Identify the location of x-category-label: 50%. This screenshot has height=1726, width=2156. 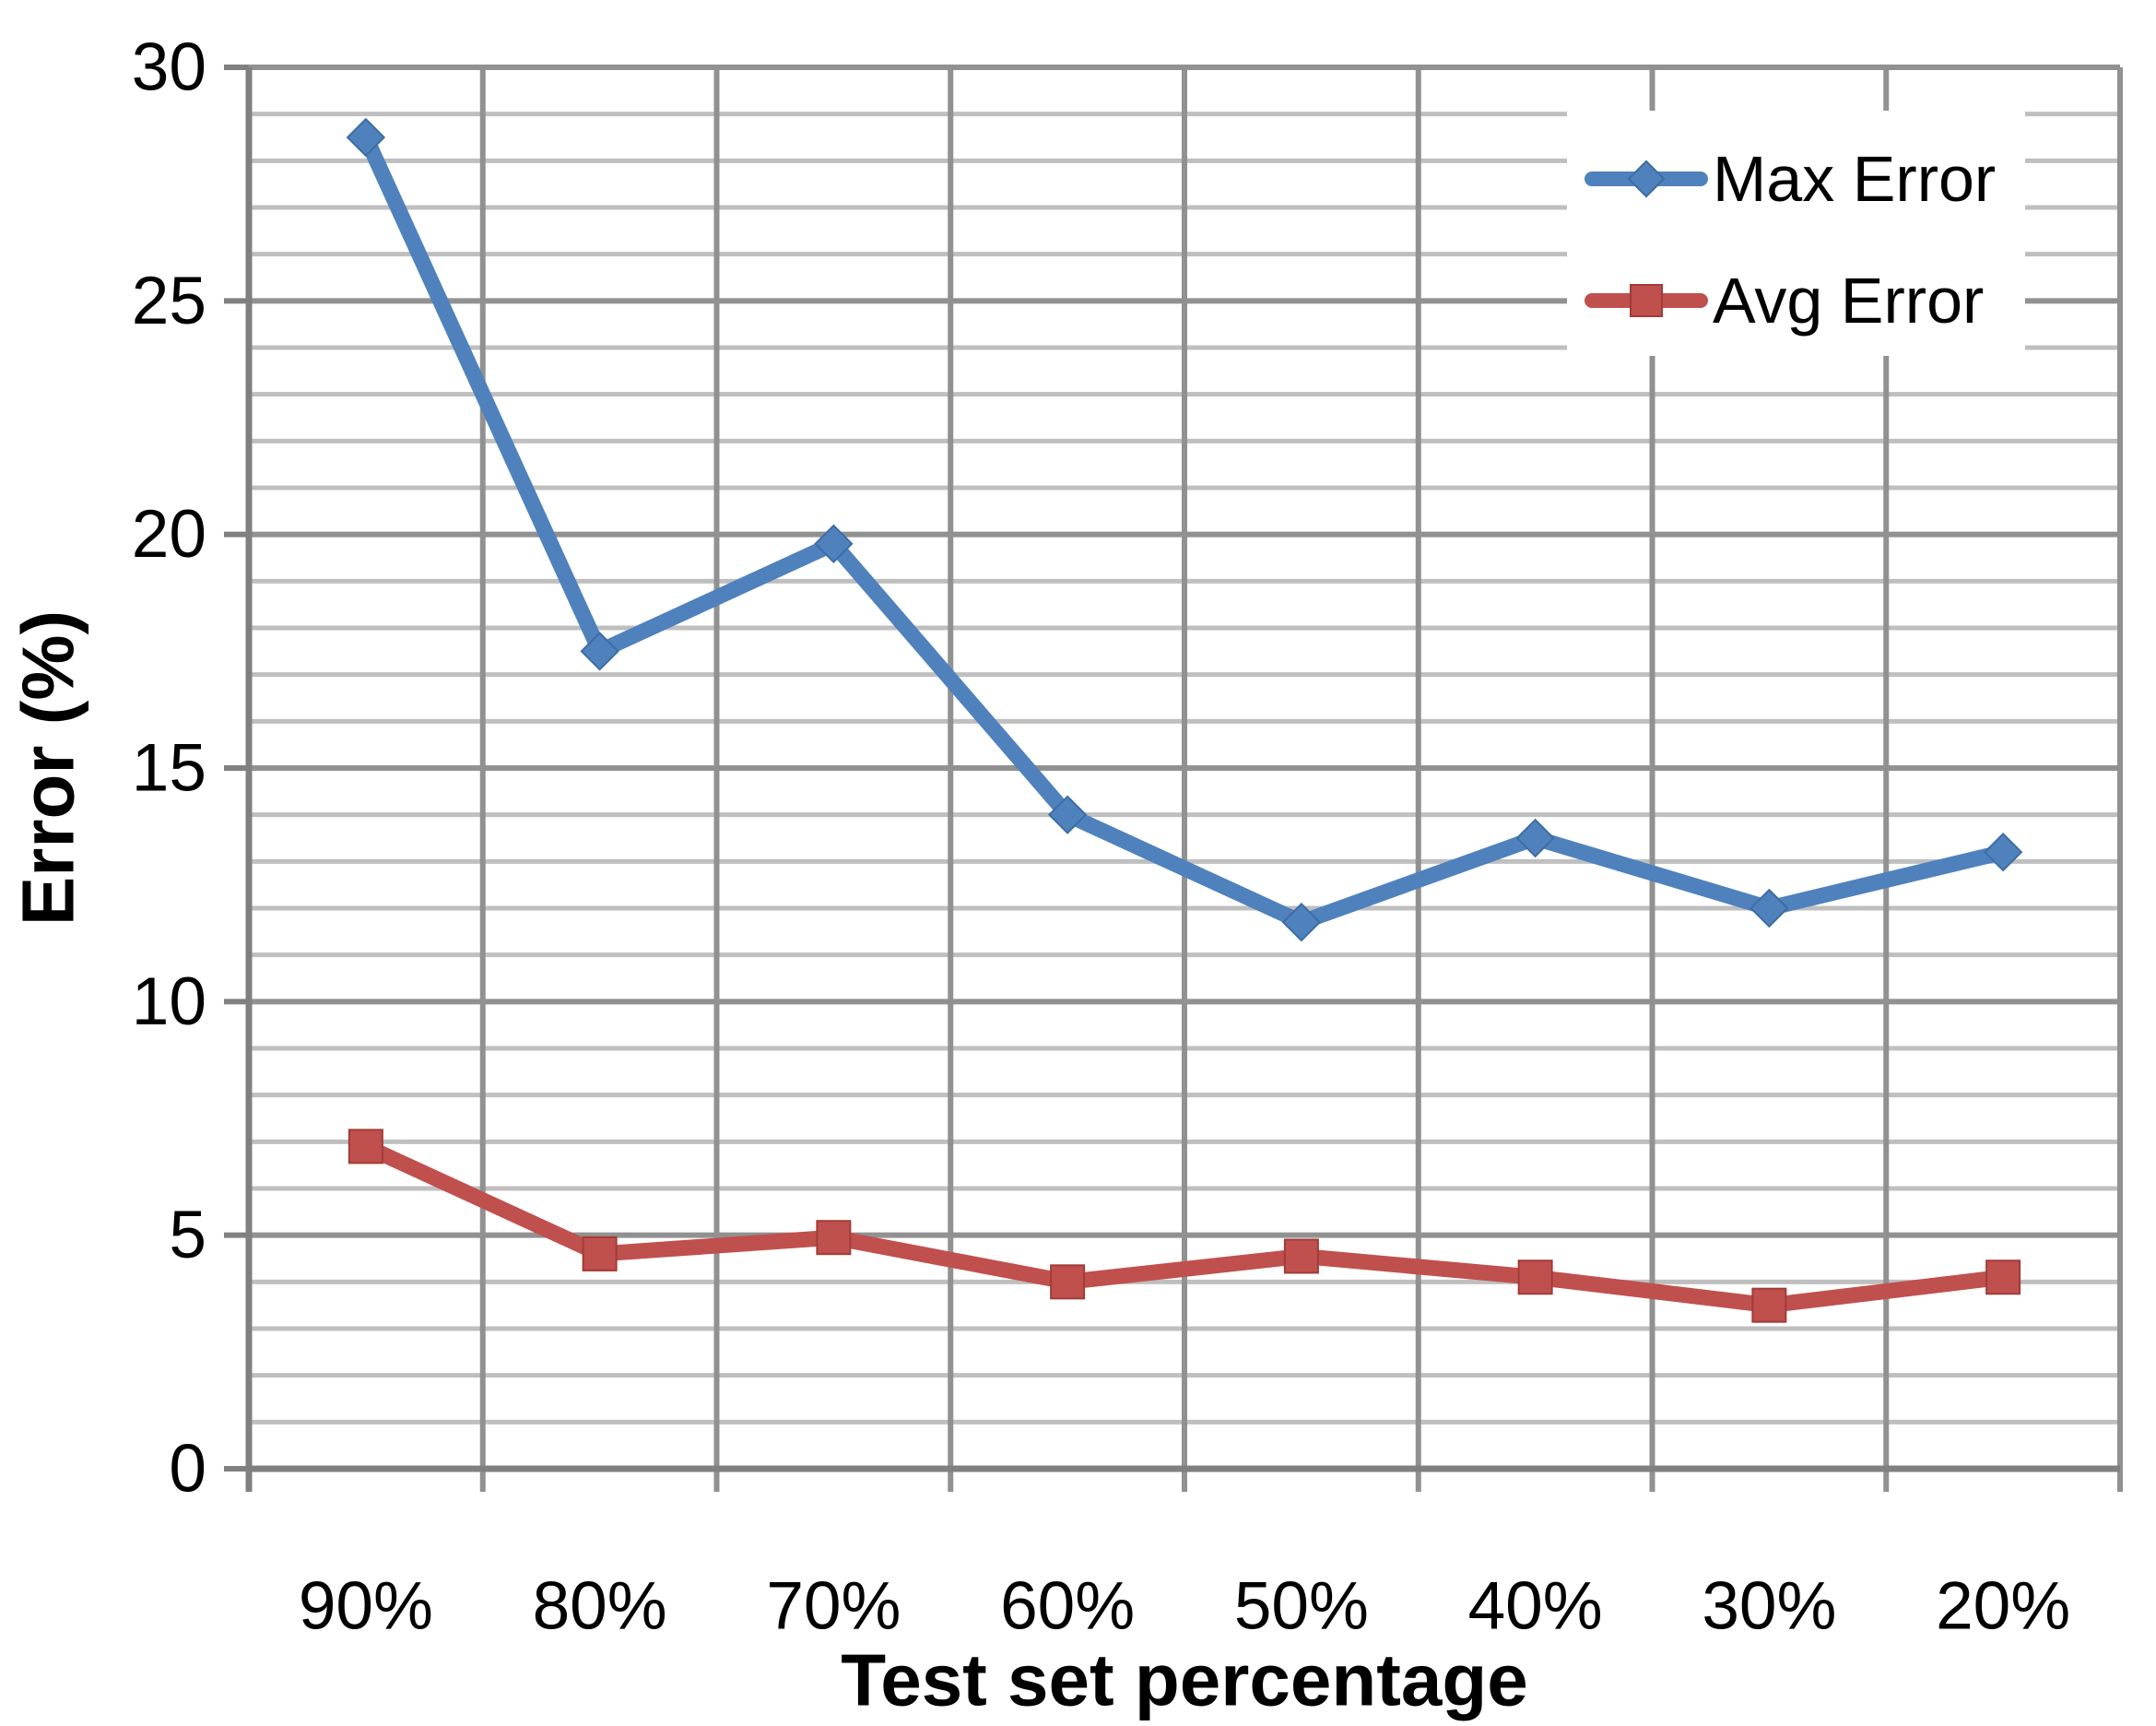
(1301, 1607).